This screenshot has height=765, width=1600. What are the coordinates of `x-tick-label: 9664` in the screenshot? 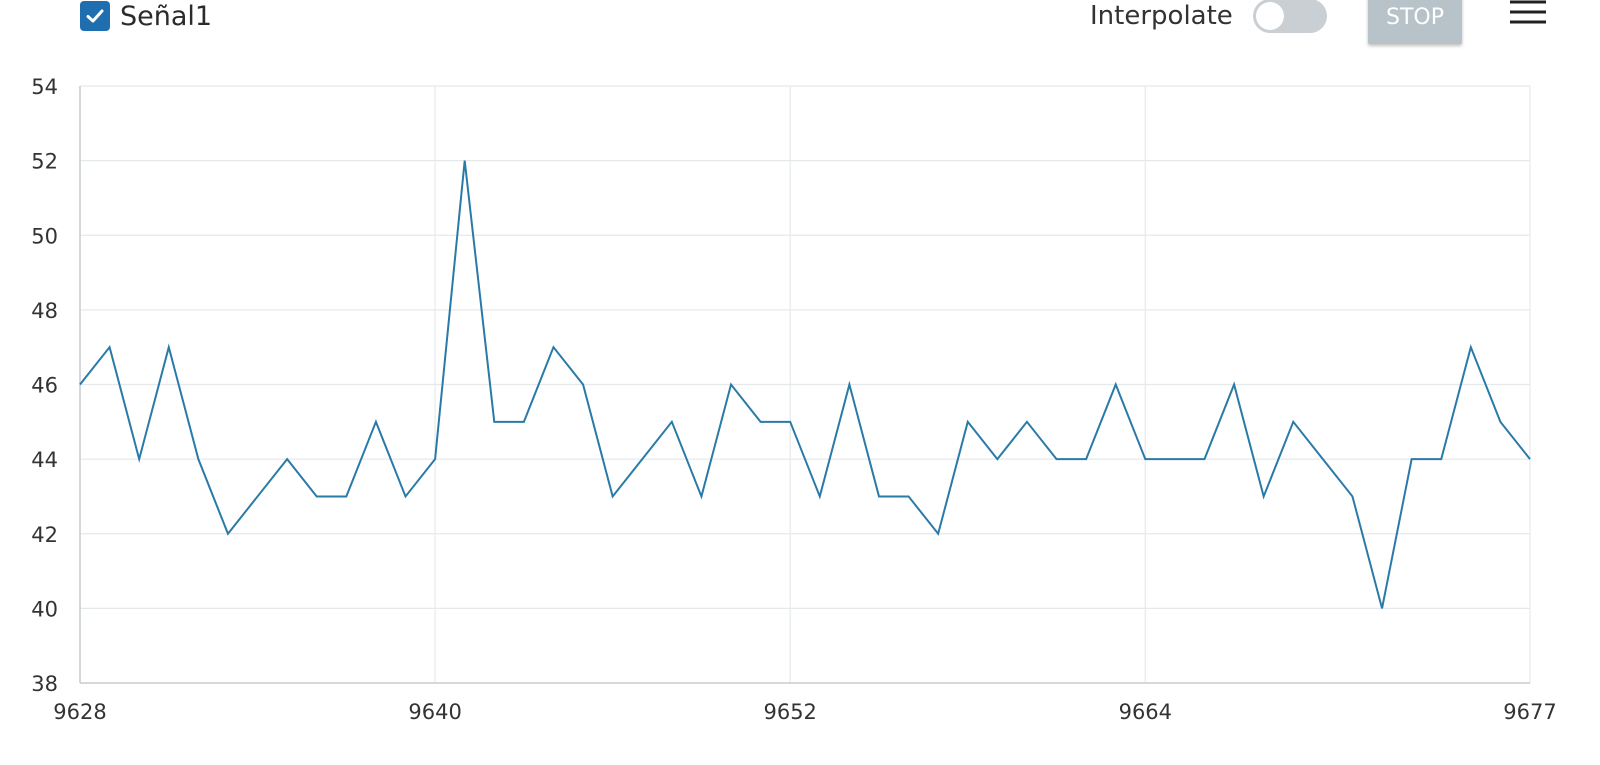 It's located at (1145, 712).